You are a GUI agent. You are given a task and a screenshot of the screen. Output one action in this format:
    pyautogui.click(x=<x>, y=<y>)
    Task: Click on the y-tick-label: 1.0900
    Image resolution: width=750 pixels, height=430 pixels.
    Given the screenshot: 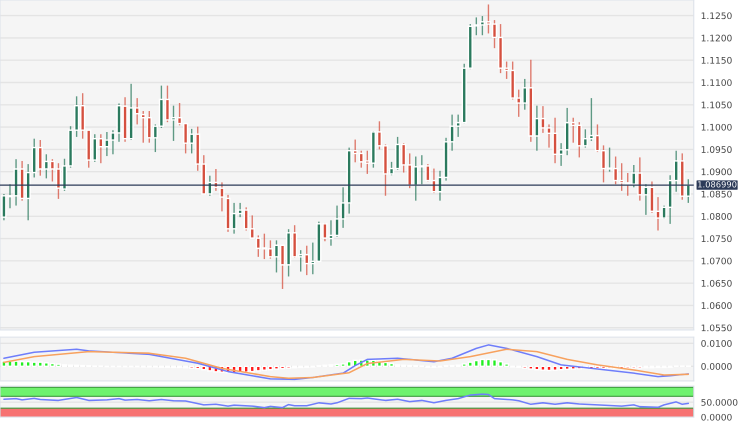 What is the action you would take?
    pyautogui.click(x=717, y=172)
    